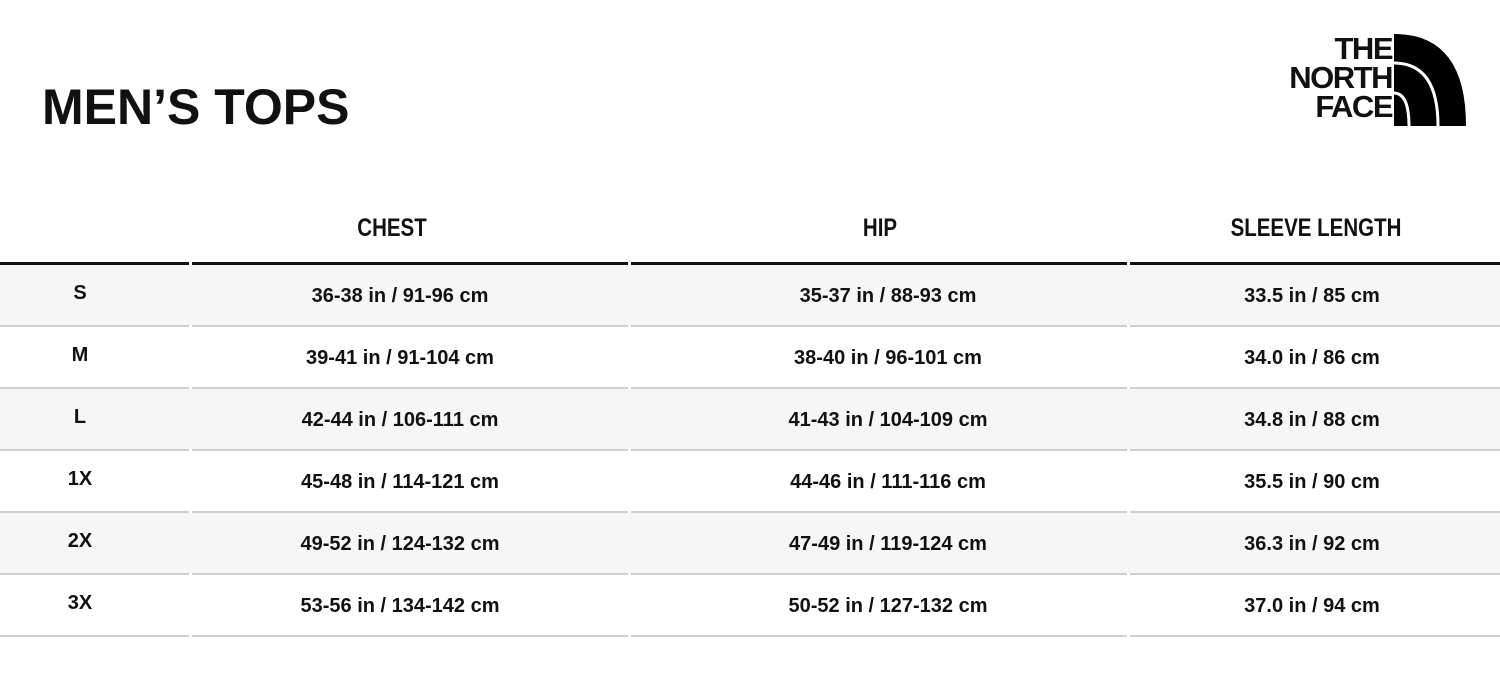  What do you see at coordinates (1312, 544) in the screenshot?
I see `sleeve-cell: 36.3 in / 92 cm` at bounding box center [1312, 544].